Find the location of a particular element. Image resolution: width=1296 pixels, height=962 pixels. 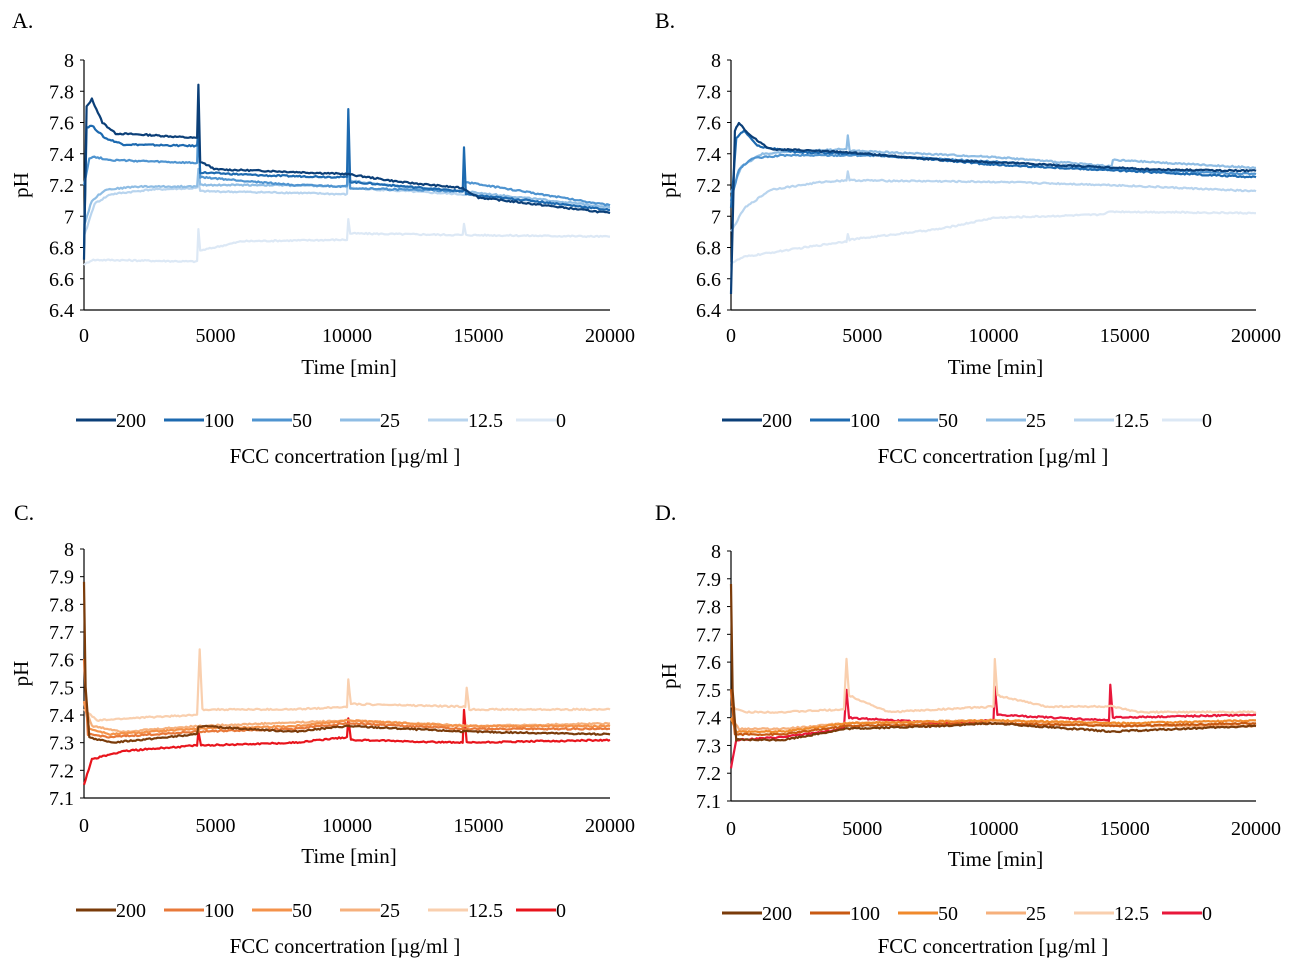

y-tick-label: 7.3 is located at coordinates (708, 746).